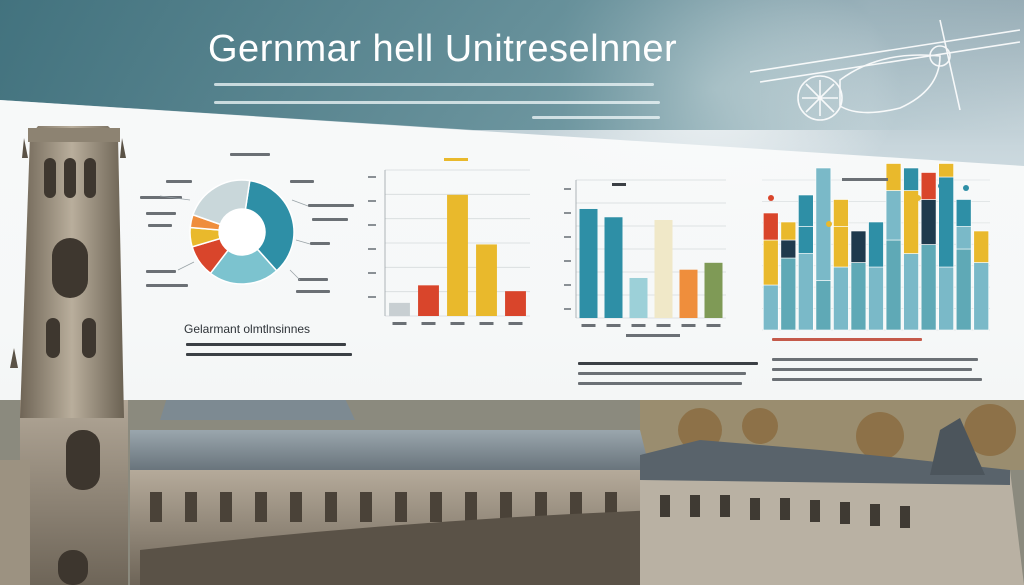  What do you see at coordinates (242, 232) in the screenshot?
I see `donut-hole` at bounding box center [242, 232].